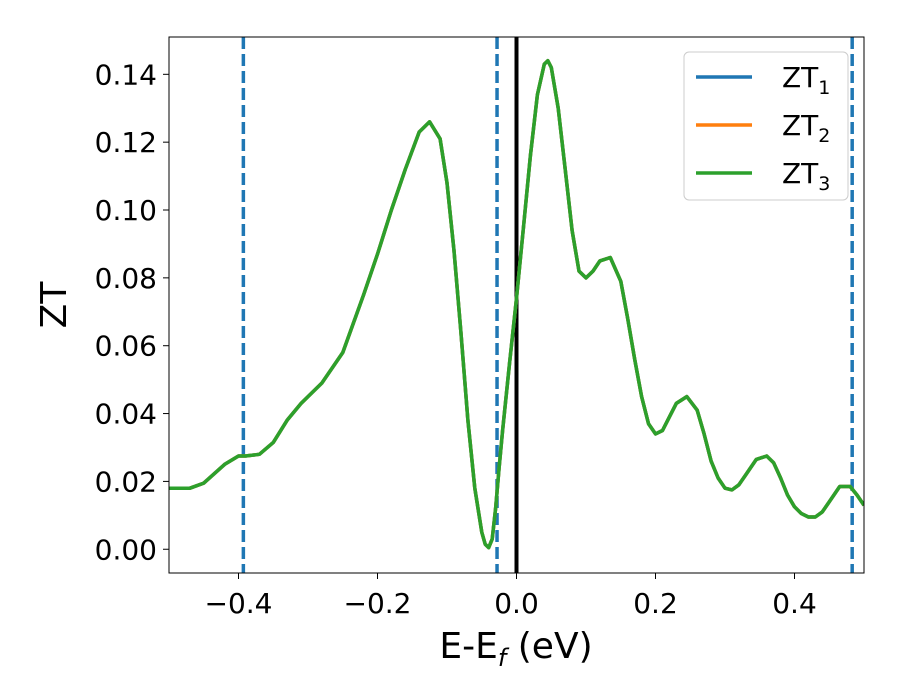 The image size is (900, 700). Describe the element at coordinates (378, 603) in the screenshot. I see `x-tick-label: −0.2` at that location.